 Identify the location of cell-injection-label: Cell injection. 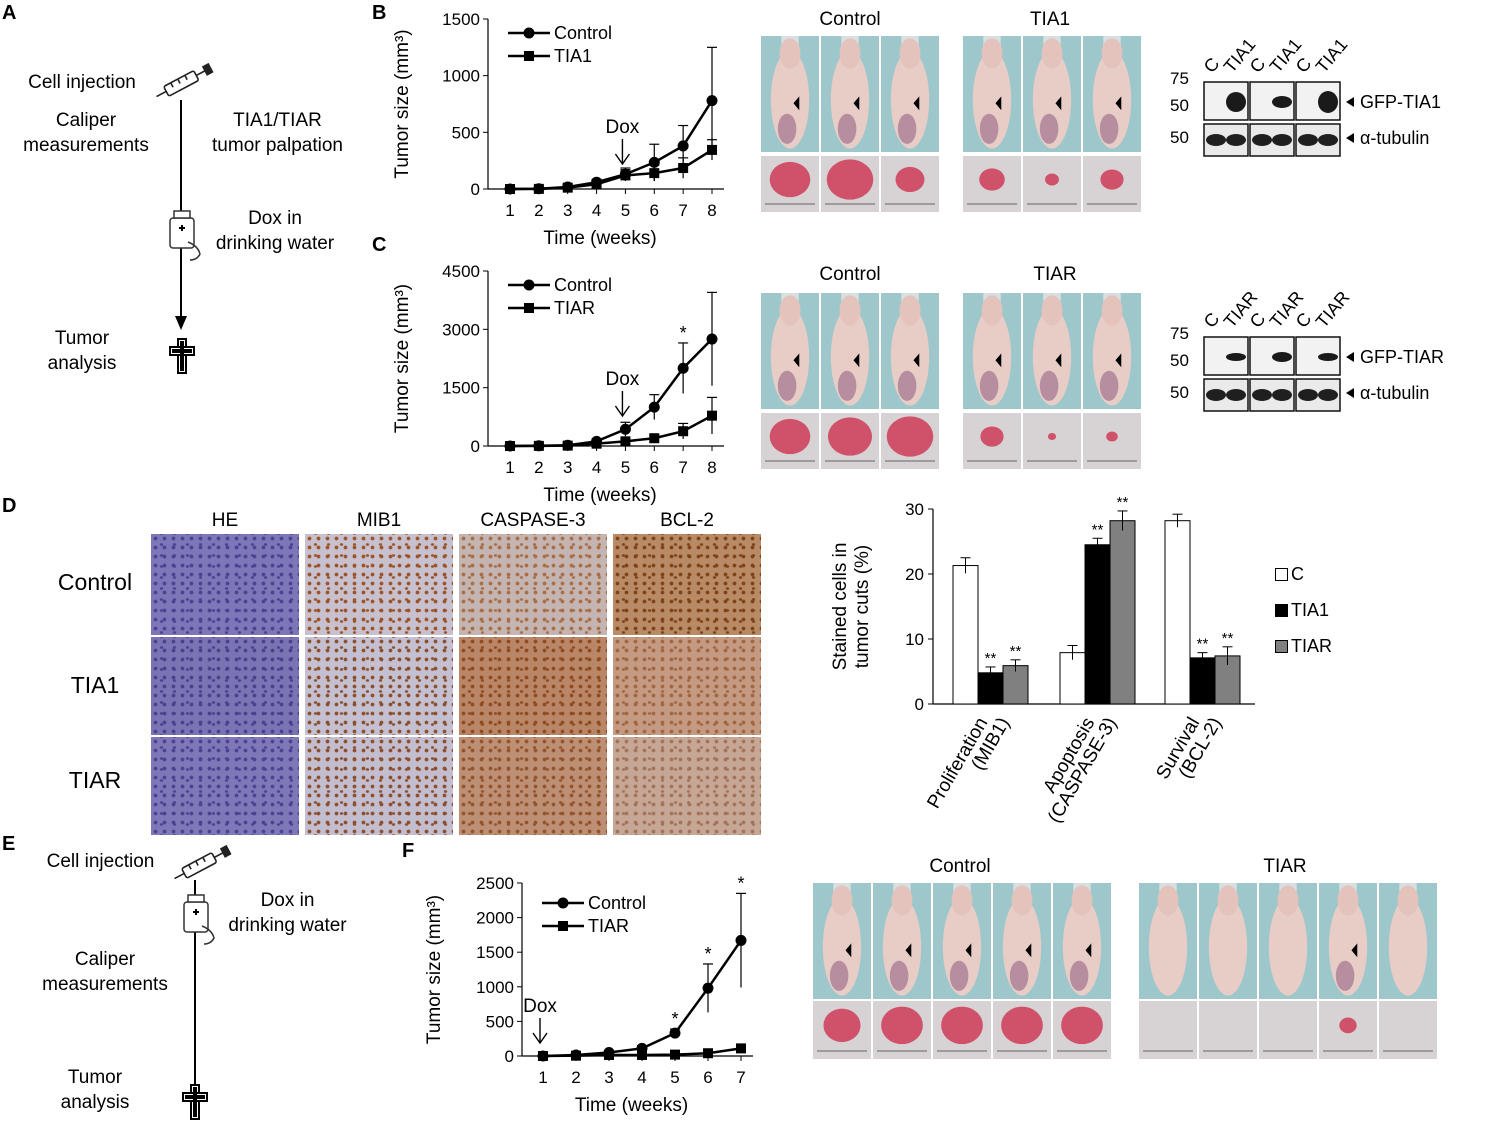
(82, 82).